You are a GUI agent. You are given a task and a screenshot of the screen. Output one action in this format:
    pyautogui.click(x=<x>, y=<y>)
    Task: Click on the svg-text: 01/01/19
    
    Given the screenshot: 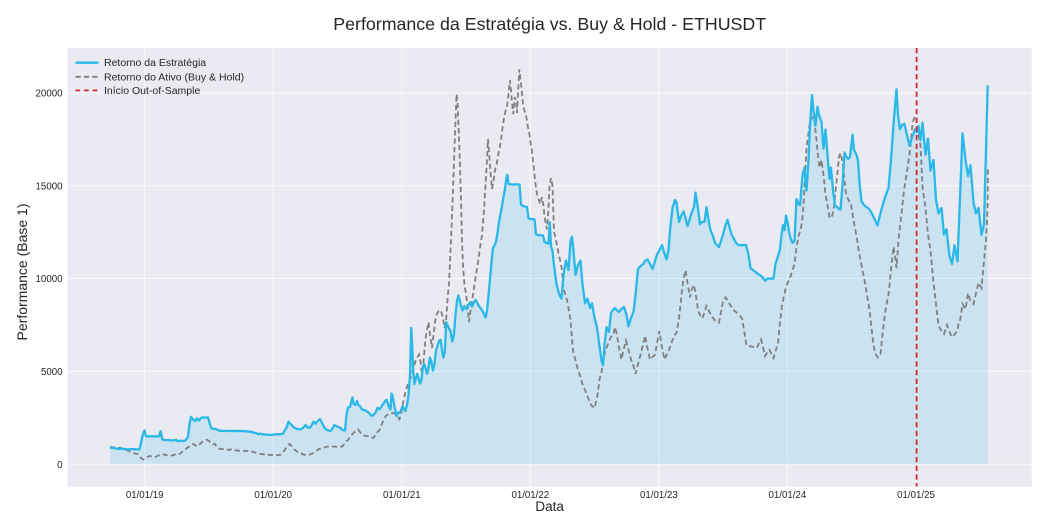 What is the action you would take?
    pyautogui.click(x=145, y=495)
    